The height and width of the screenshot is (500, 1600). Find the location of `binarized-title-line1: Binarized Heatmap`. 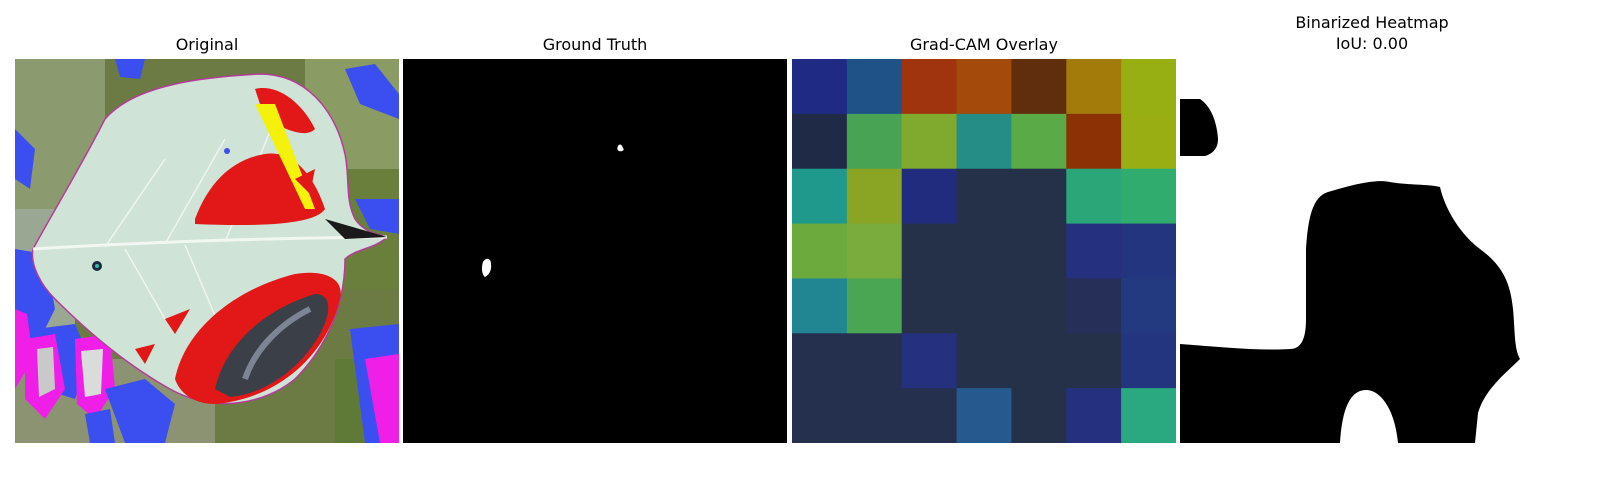

binarized-title-line1: Binarized Heatmap is located at coordinates (1372, 22).